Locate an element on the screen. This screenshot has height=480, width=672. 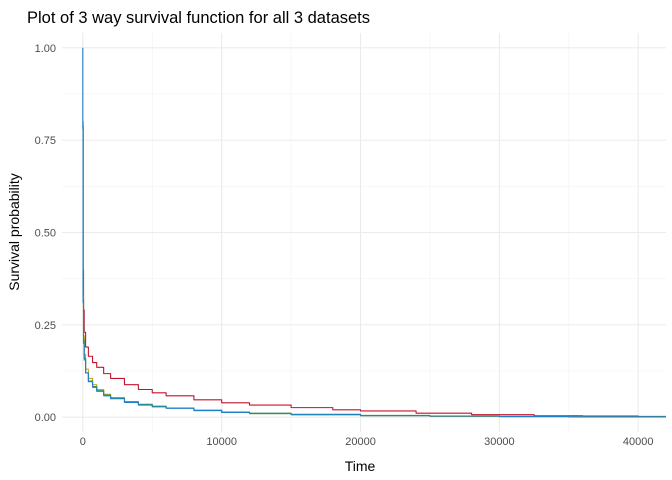
y-tick-label: 0.50 is located at coordinates (45, 234).